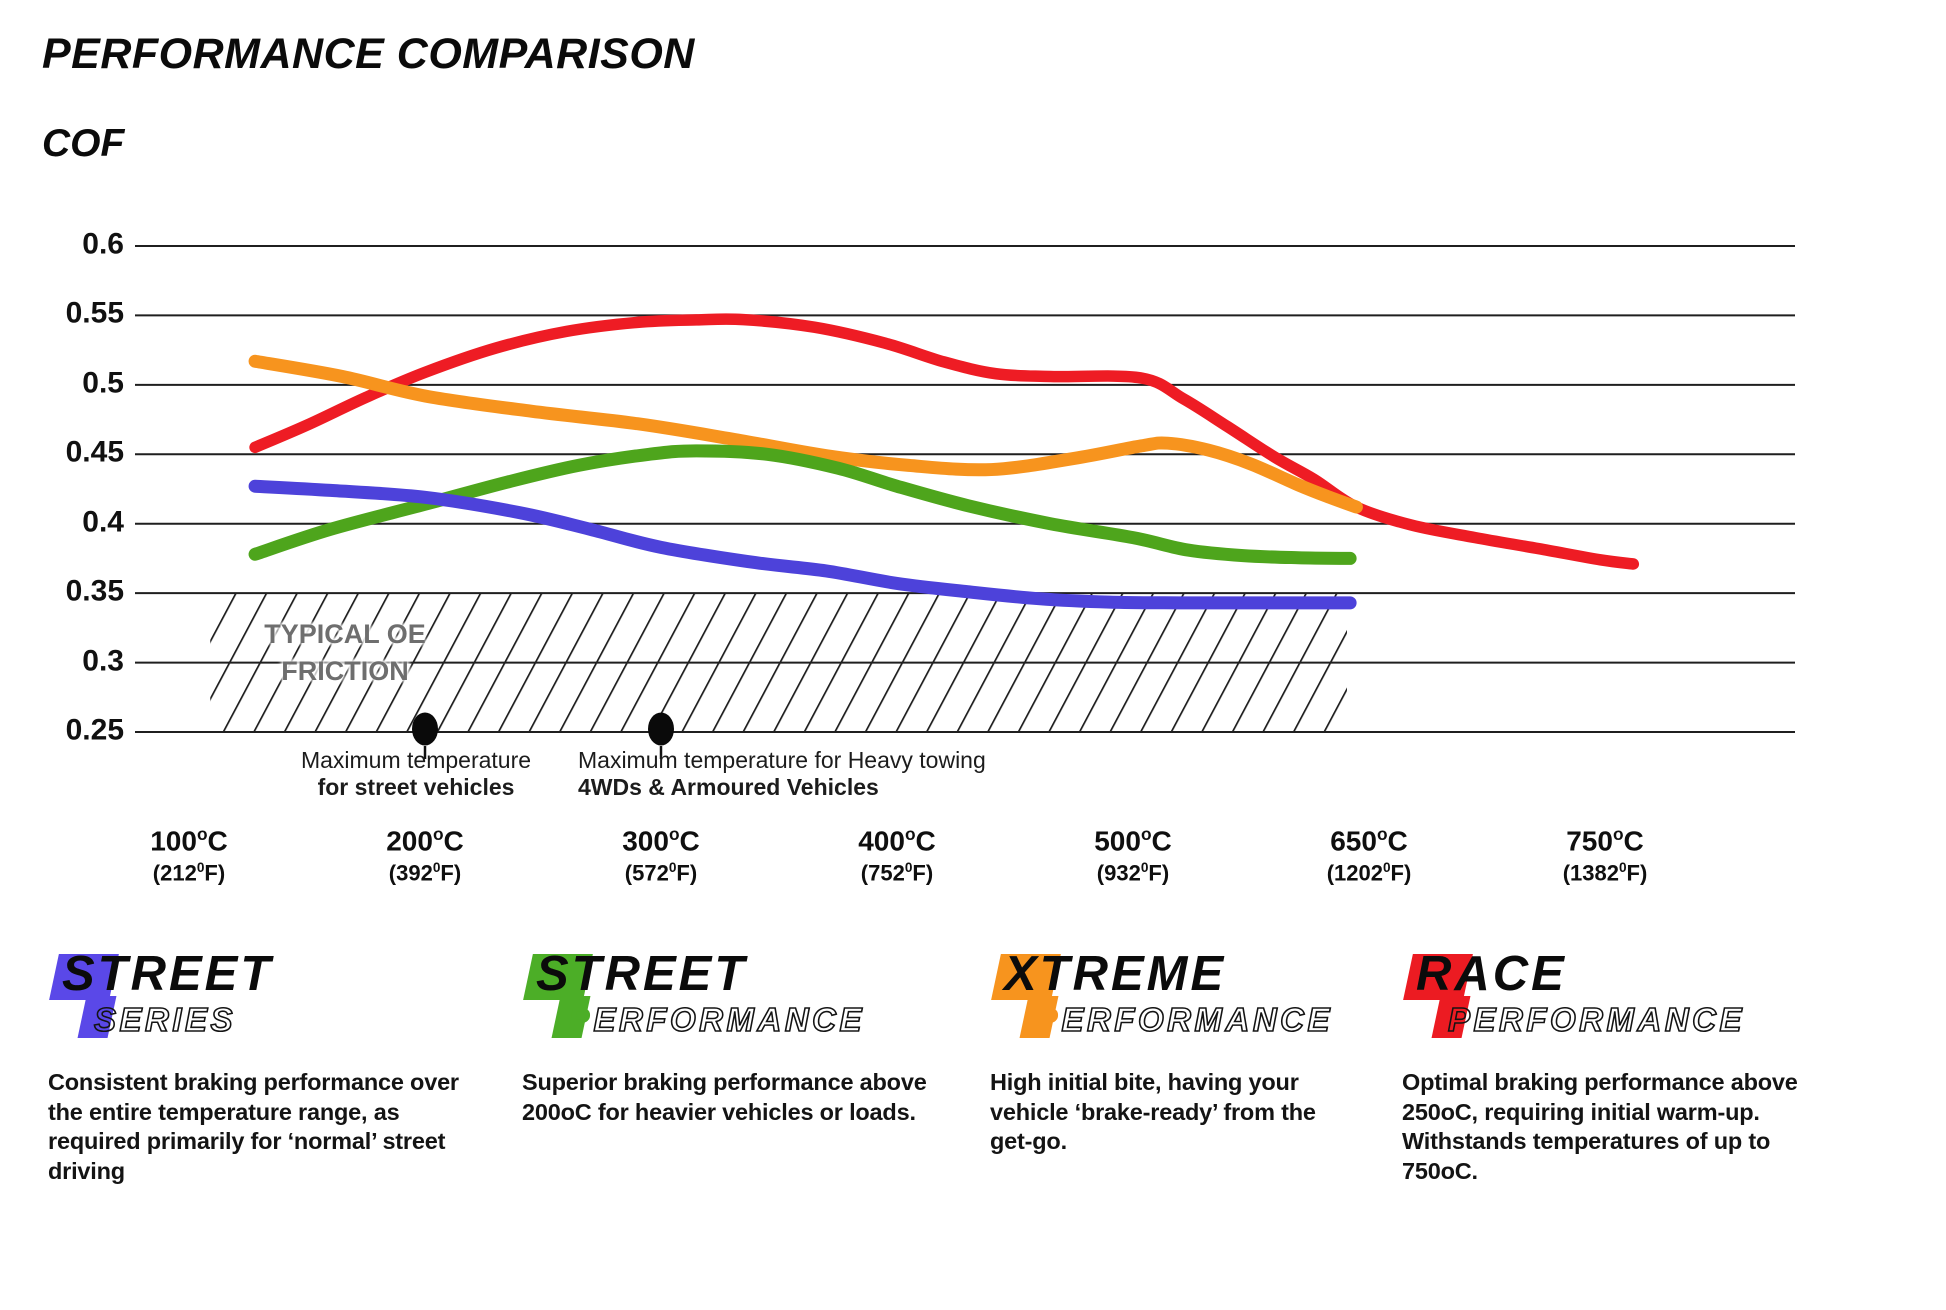  I want to click on x-tick-label: 400oC (7520F), so click(897, 855).